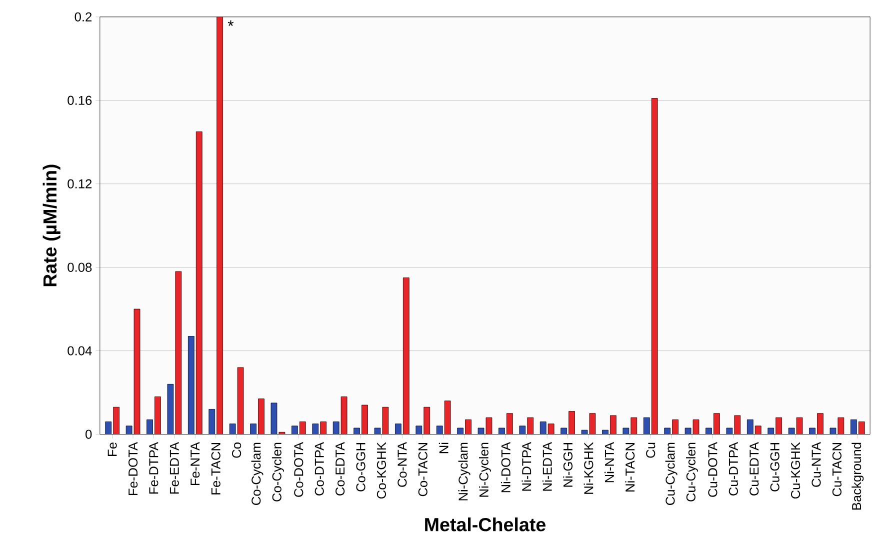  What do you see at coordinates (80, 101) in the screenshot?
I see `y-tick-label: 0.16` at bounding box center [80, 101].